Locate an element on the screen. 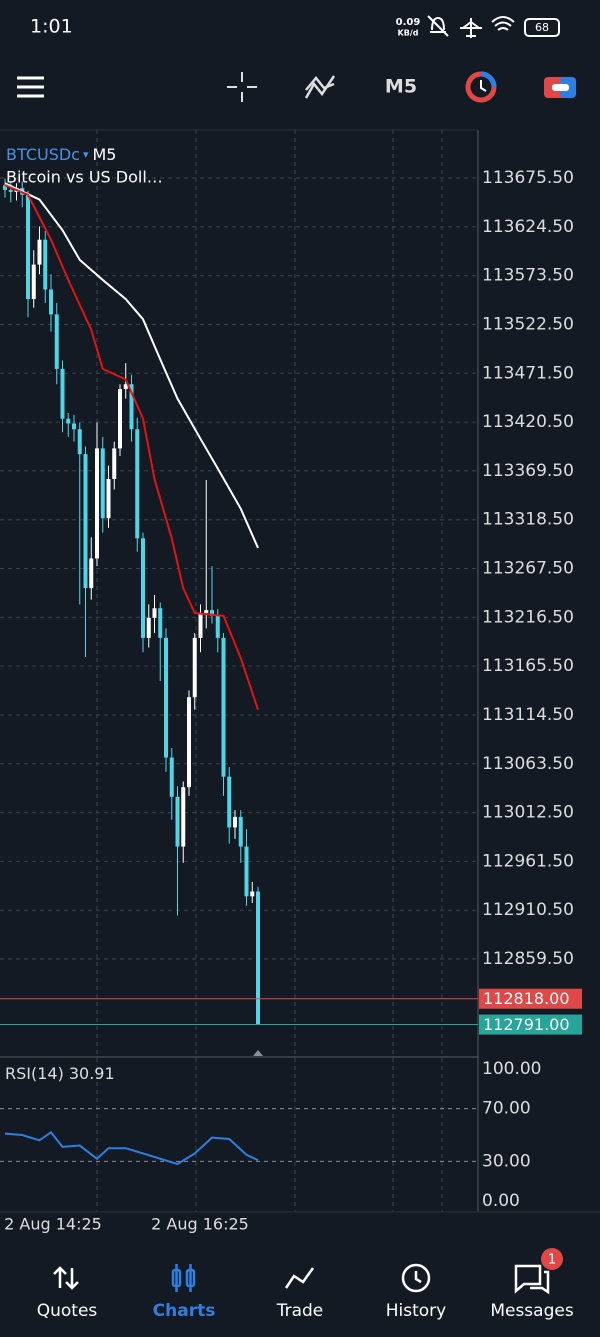  nav-icons is located at coordinates (301, 1279).